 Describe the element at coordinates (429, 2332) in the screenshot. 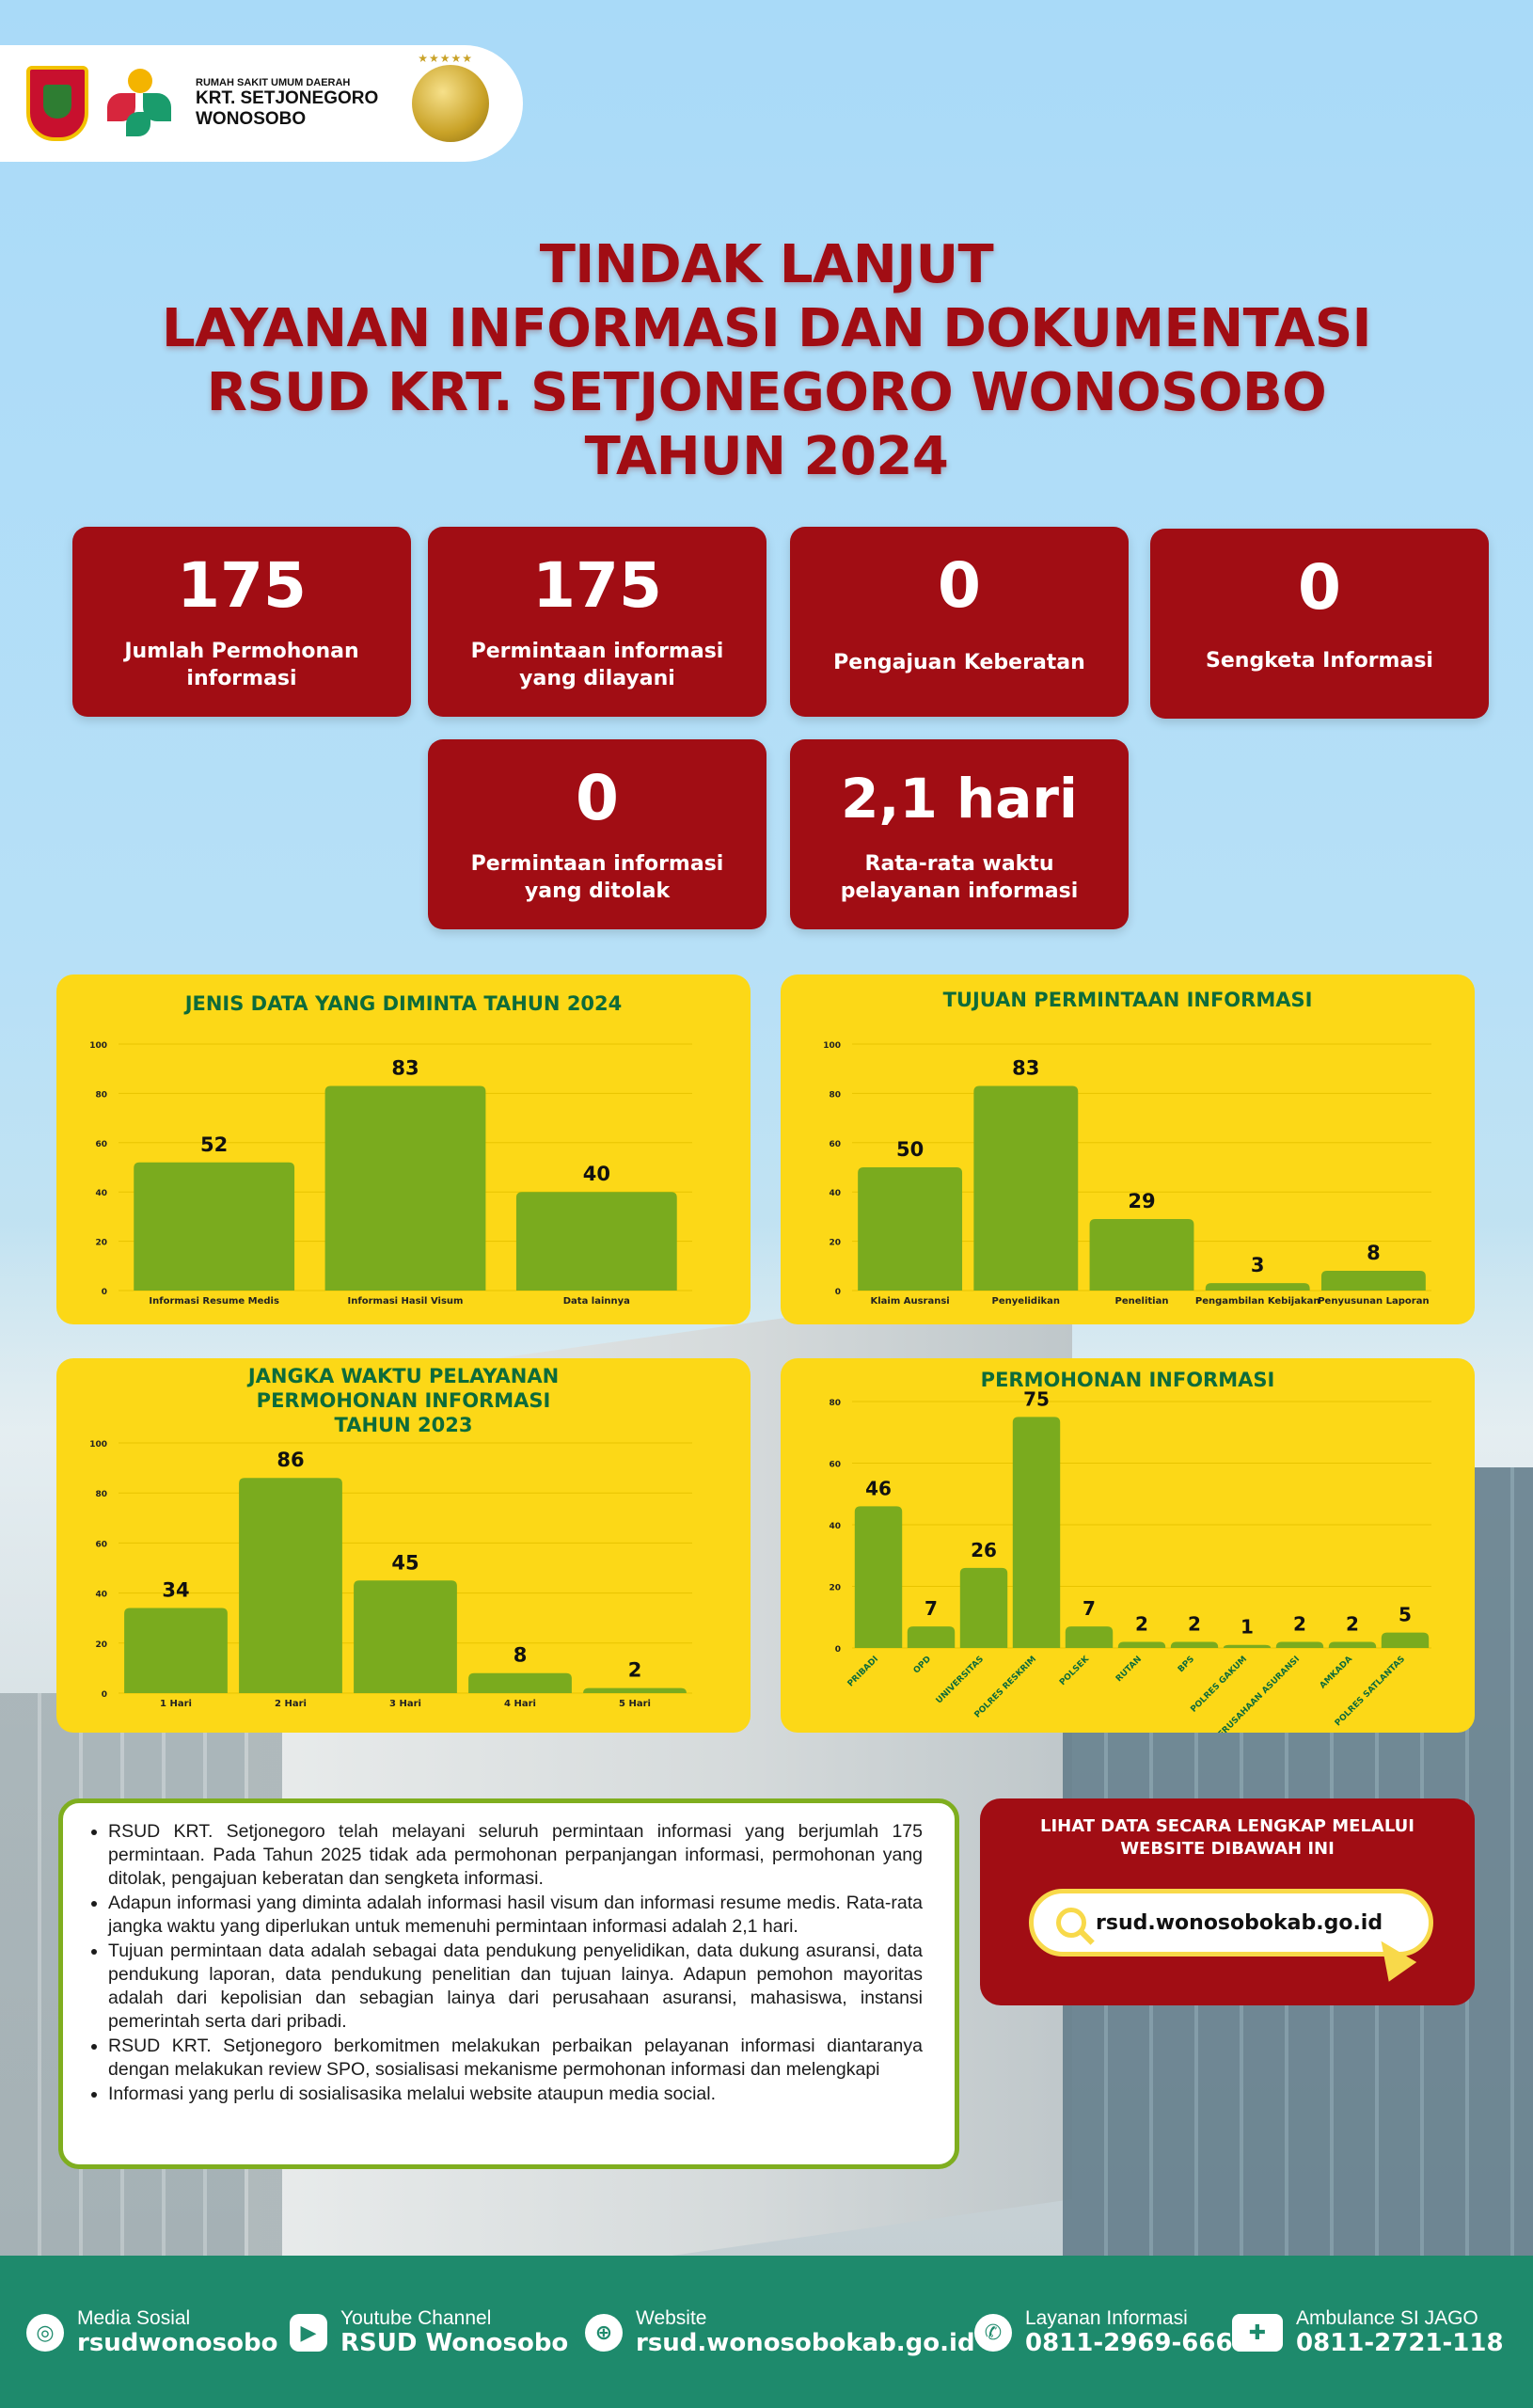

I see `footer-youtube: ▶ Youtube Channel RSUD Wonosobo` at that location.